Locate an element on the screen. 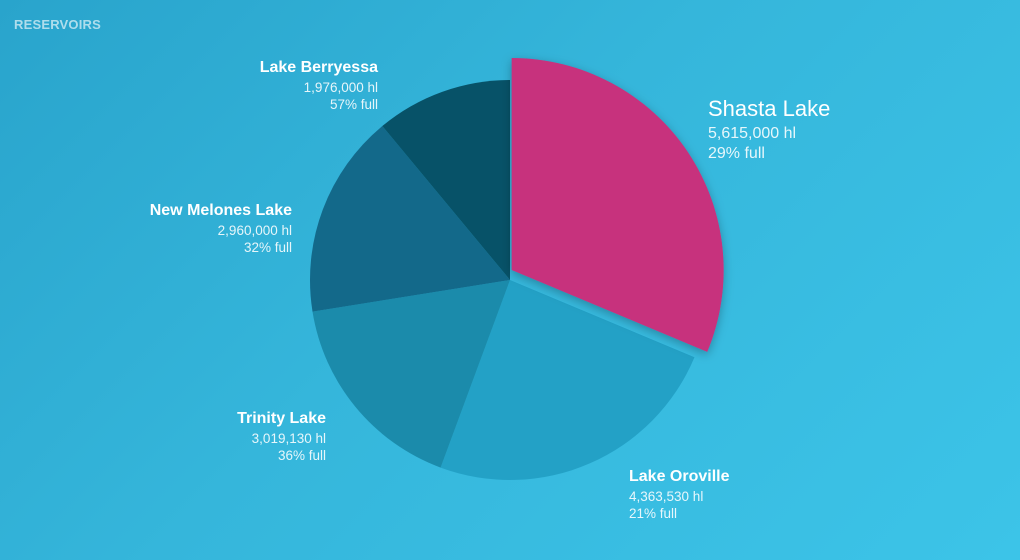 This screenshot has width=1020, height=560. slice-label-new-melones-lake: New Melones Lake 2,960,000 hl 32% full is located at coordinates (221, 229).